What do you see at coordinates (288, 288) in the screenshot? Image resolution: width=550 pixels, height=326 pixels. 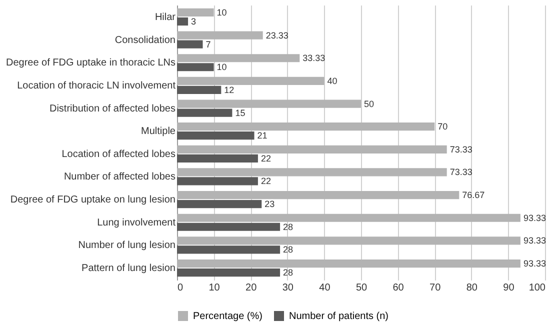 I see `x-tick-label: 30` at bounding box center [288, 288].